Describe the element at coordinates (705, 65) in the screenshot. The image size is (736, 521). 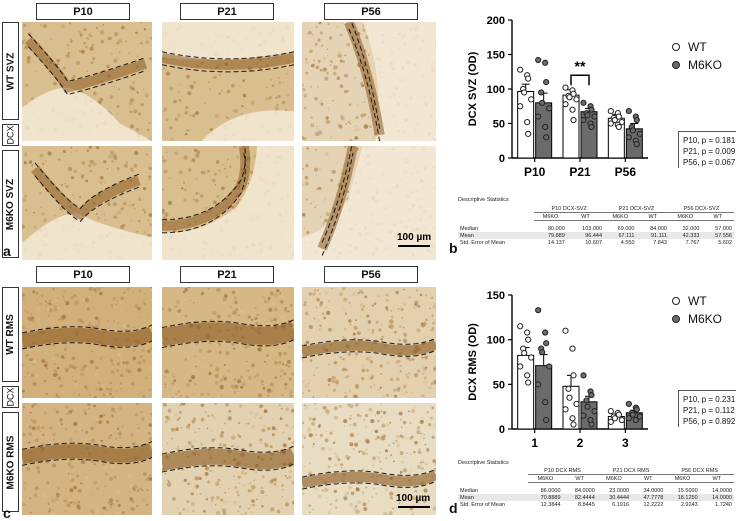
I see `legend-m6ko-label-b: M6KO` at that location.